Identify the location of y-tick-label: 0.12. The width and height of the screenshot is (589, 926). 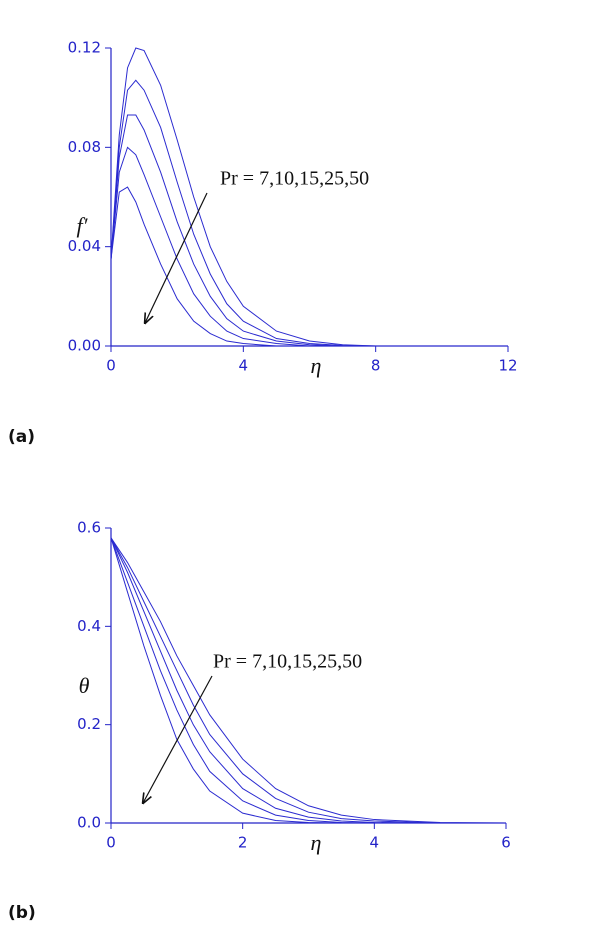
(84, 48).